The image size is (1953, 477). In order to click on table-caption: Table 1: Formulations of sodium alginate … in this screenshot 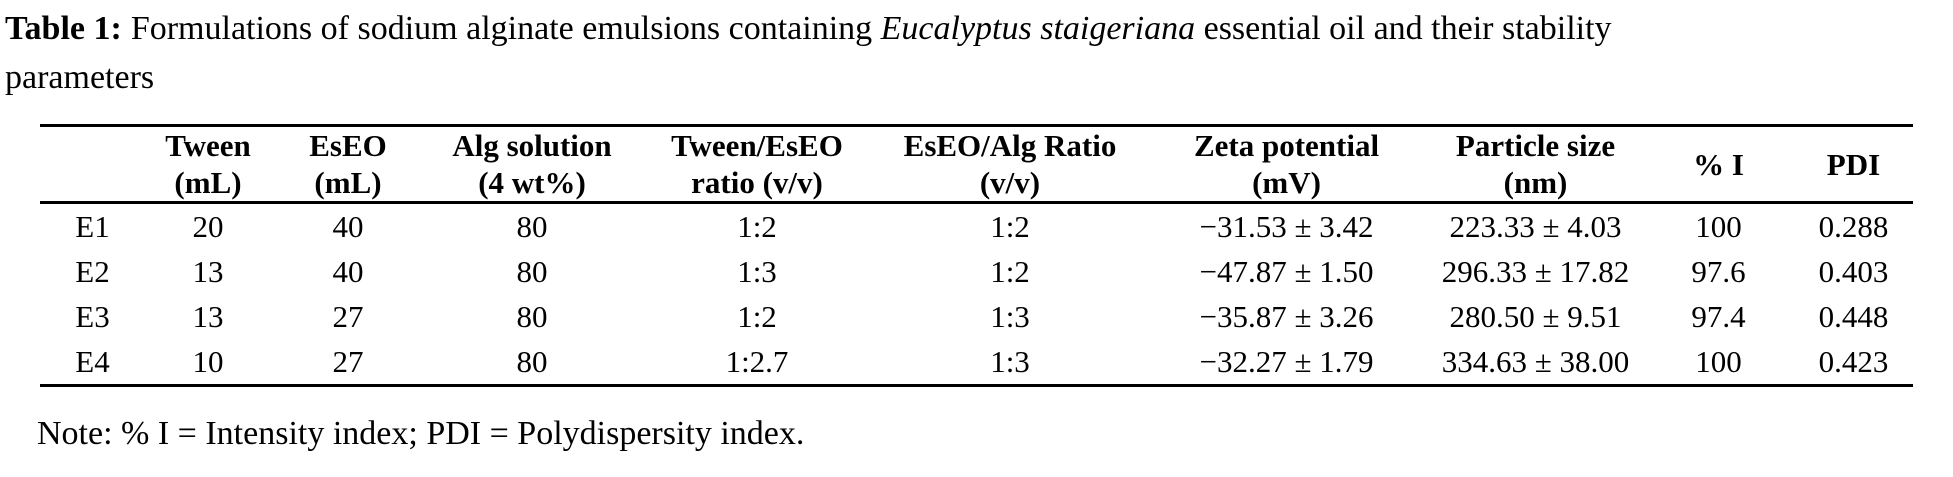, I will do `click(976, 28)`.